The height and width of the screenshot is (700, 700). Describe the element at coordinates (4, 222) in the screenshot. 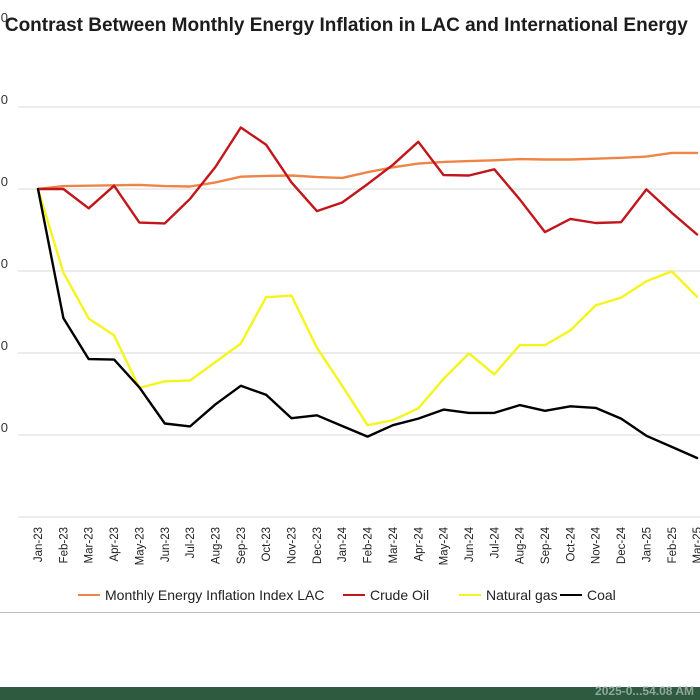

I see `y-axis-tick-labels: 0 0 0 0 0 0` at that location.